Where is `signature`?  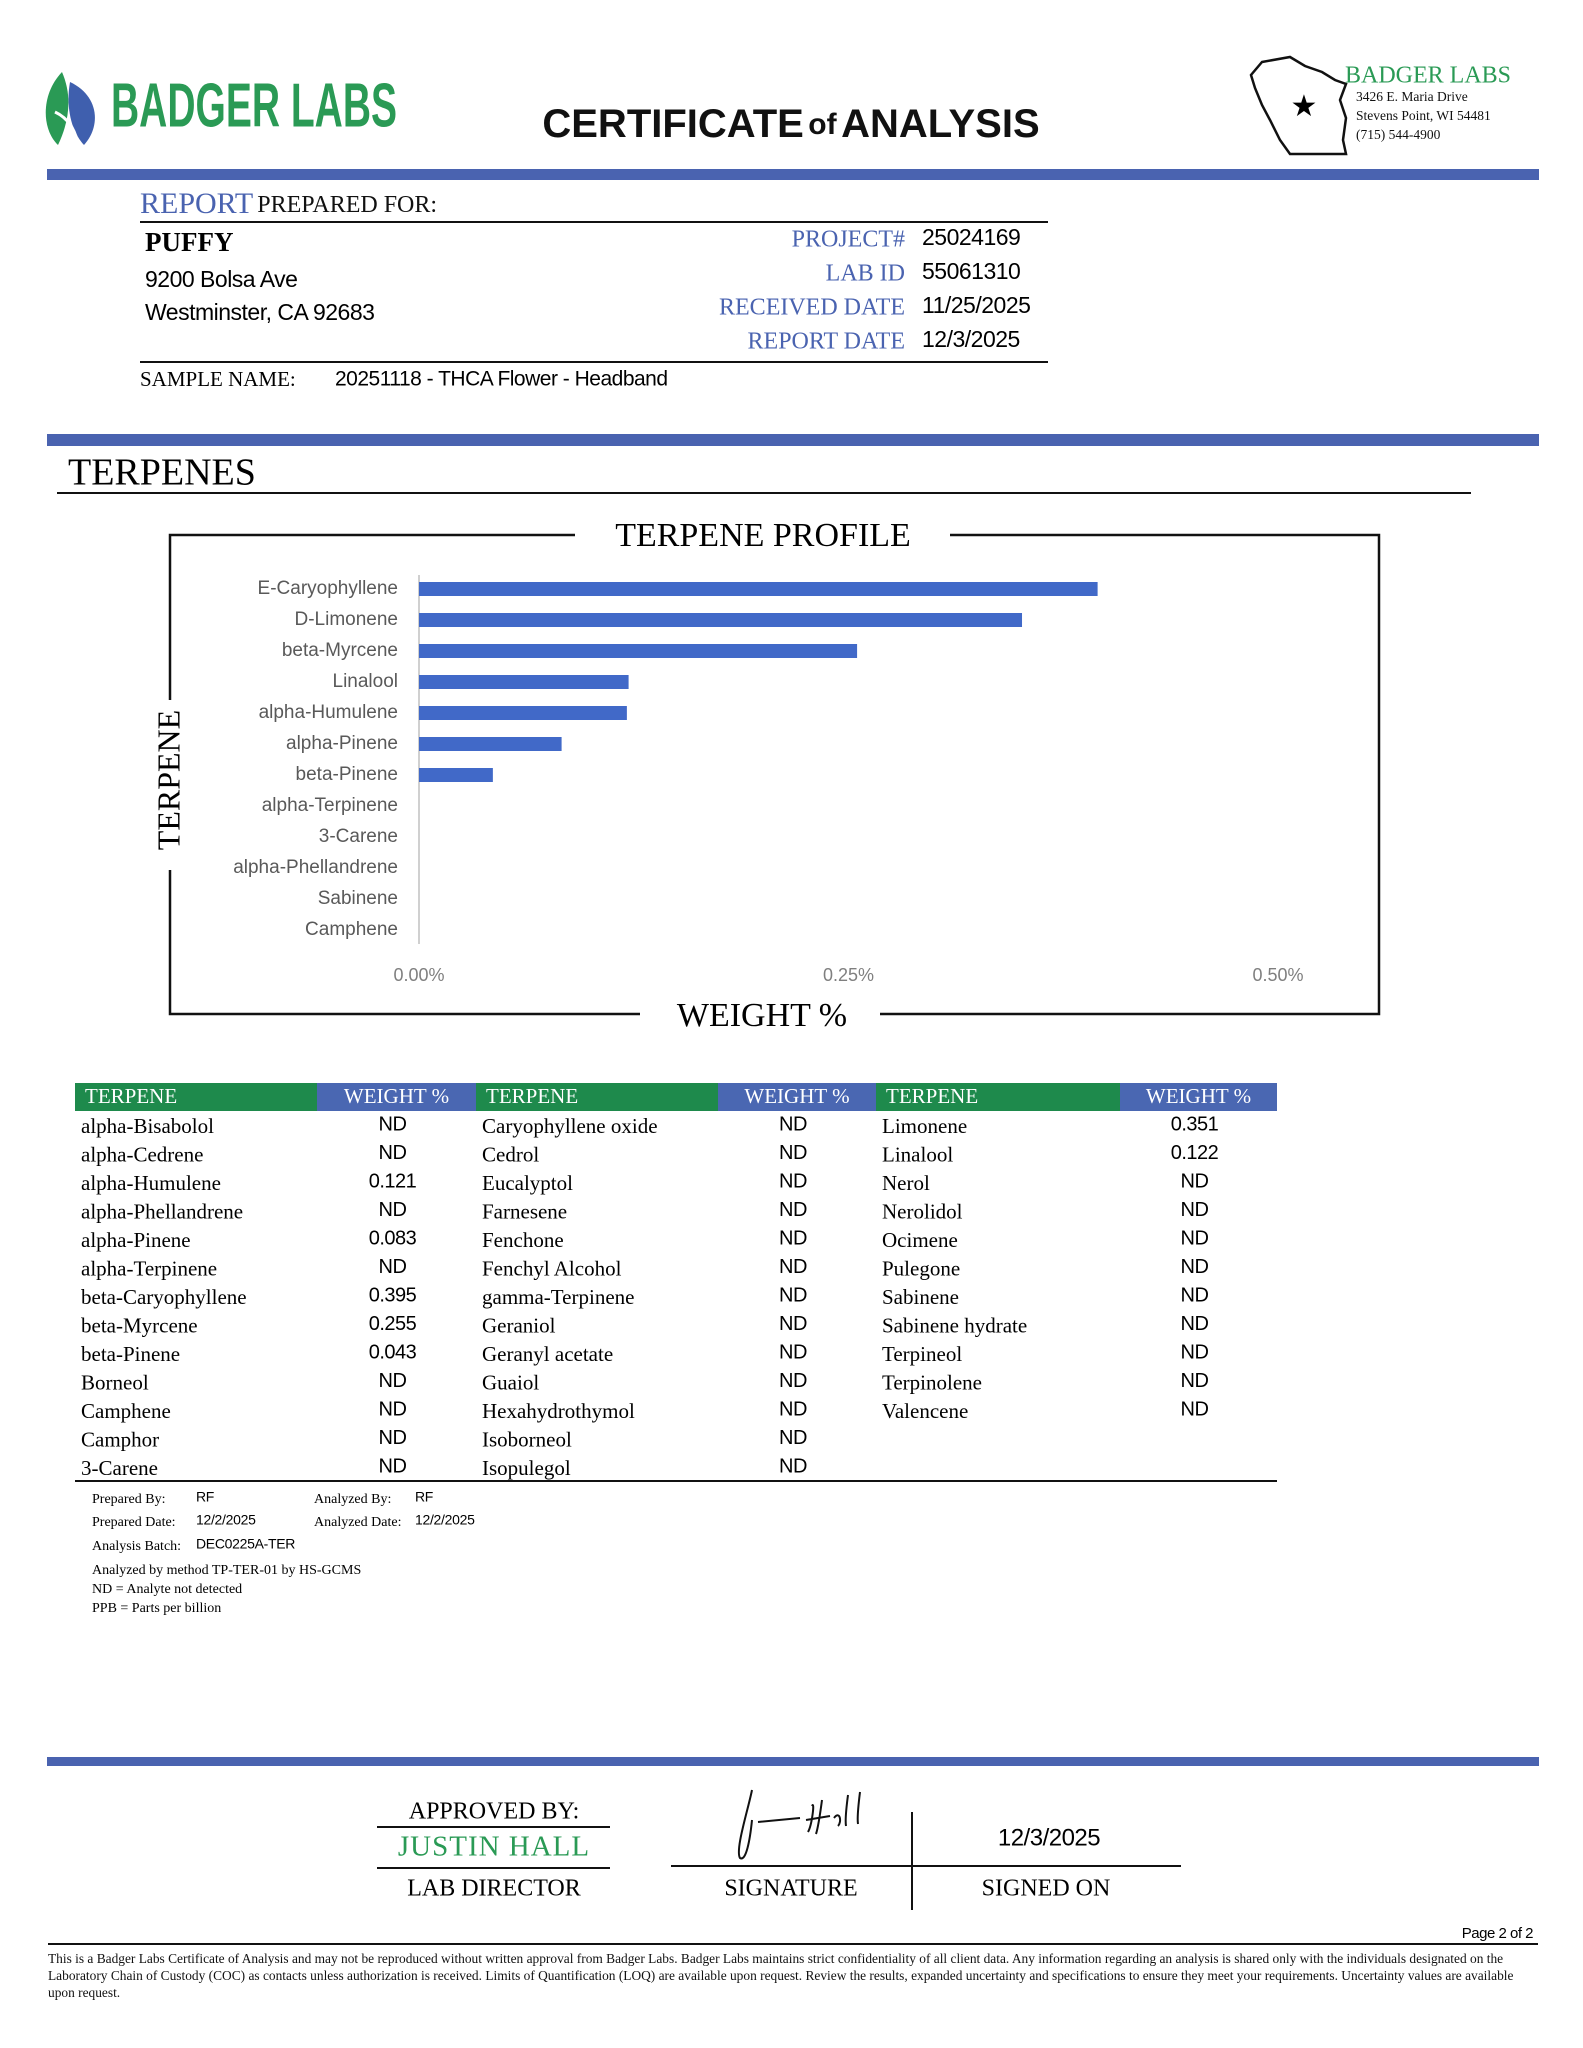 signature is located at coordinates (799, 1824).